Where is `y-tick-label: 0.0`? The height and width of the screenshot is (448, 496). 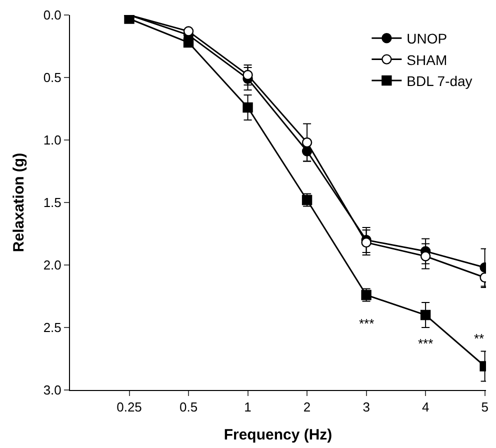
y-tick-label: 0.0 is located at coordinates (52, 15).